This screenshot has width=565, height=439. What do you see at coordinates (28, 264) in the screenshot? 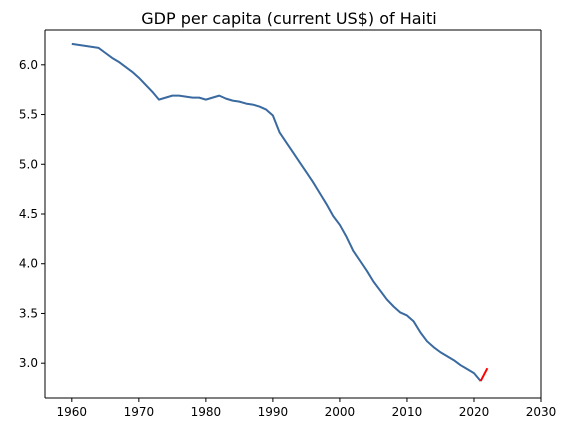
I see `y-tick-label: 4.0` at bounding box center [28, 264].